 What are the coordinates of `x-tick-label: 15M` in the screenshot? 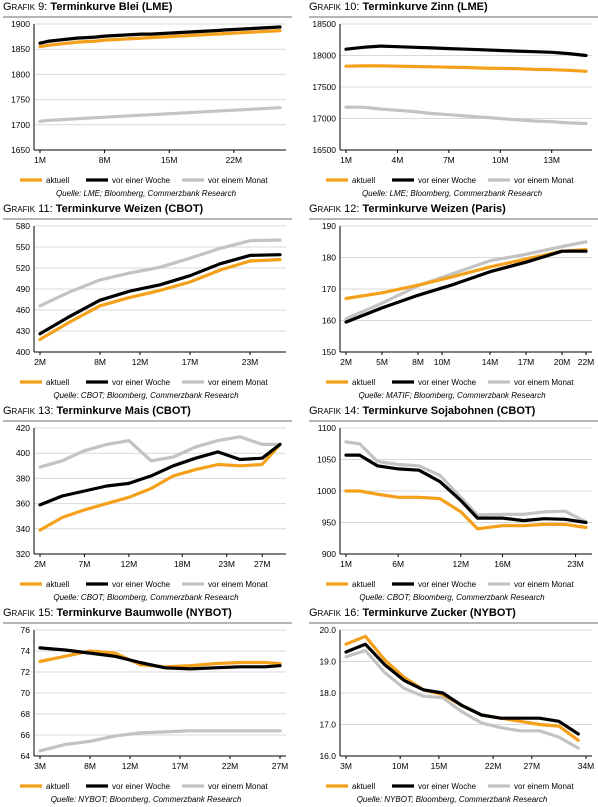 It's located at (169, 160).